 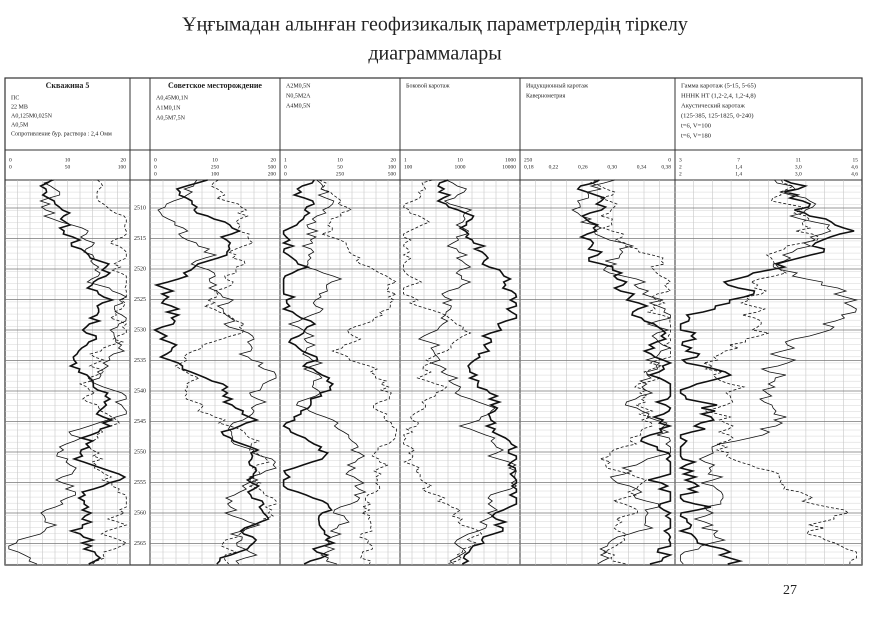 I want to click on title-line: диаграммалары, so click(x=434, y=54).